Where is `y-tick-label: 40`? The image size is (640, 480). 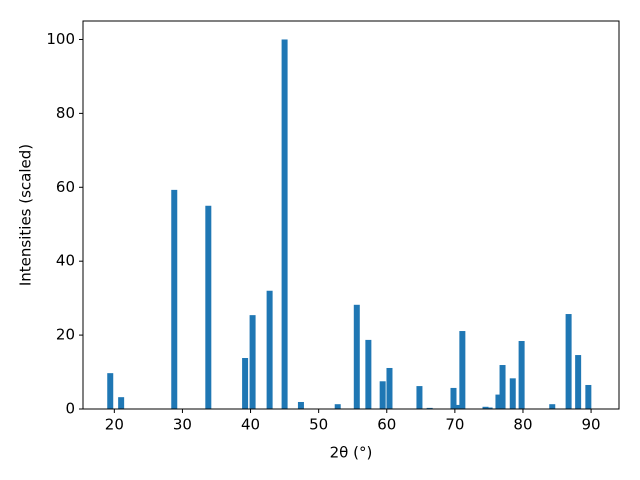 y-tick-label: 40 is located at coordinates (65, 261).